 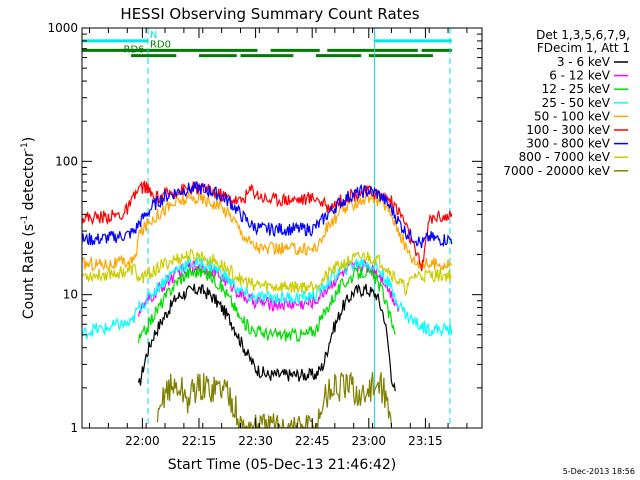 What do you see at coordinates (312, 441) in the screenshot?
I see `x-tick-label: 22:45` at bounding box center [312, 441].